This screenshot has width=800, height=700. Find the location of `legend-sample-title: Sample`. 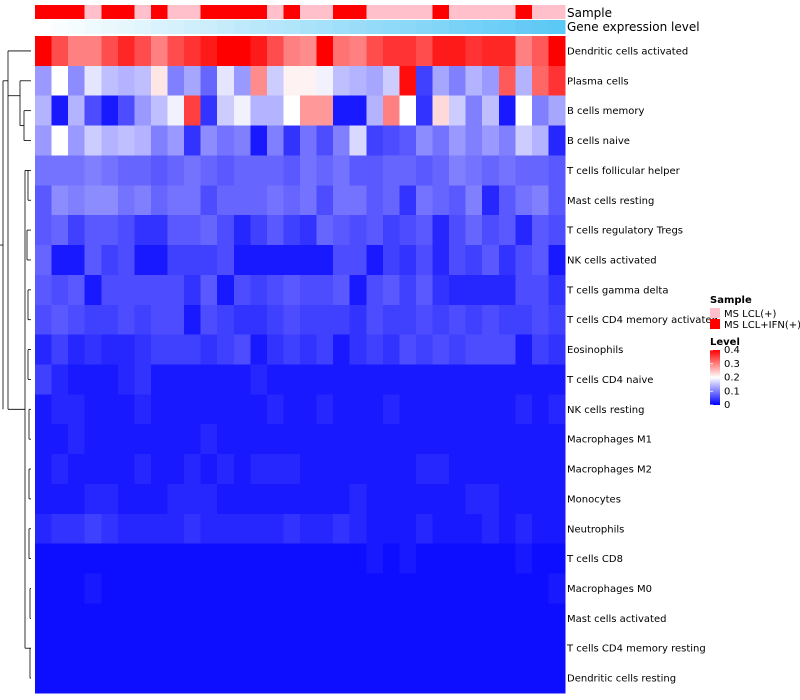

legend-sample-title: Sample is located at coordinates (731, 300).